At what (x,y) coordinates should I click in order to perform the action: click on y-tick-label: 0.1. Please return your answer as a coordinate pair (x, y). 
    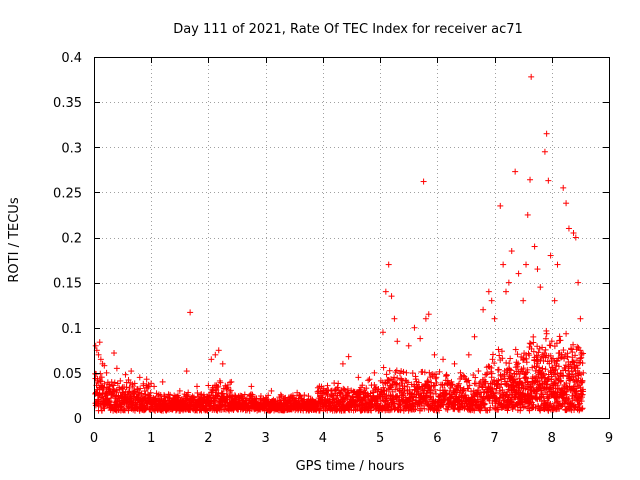
    Looking at the image, I should click on (71, 329).